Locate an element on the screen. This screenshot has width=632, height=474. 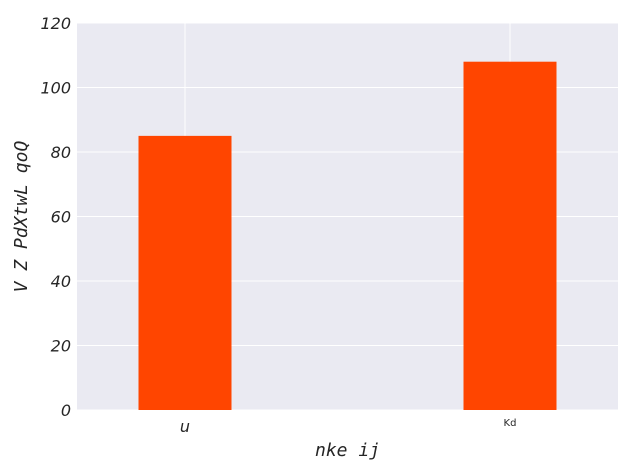
y-tick-label: 40 is located at coordinates (61, 281).